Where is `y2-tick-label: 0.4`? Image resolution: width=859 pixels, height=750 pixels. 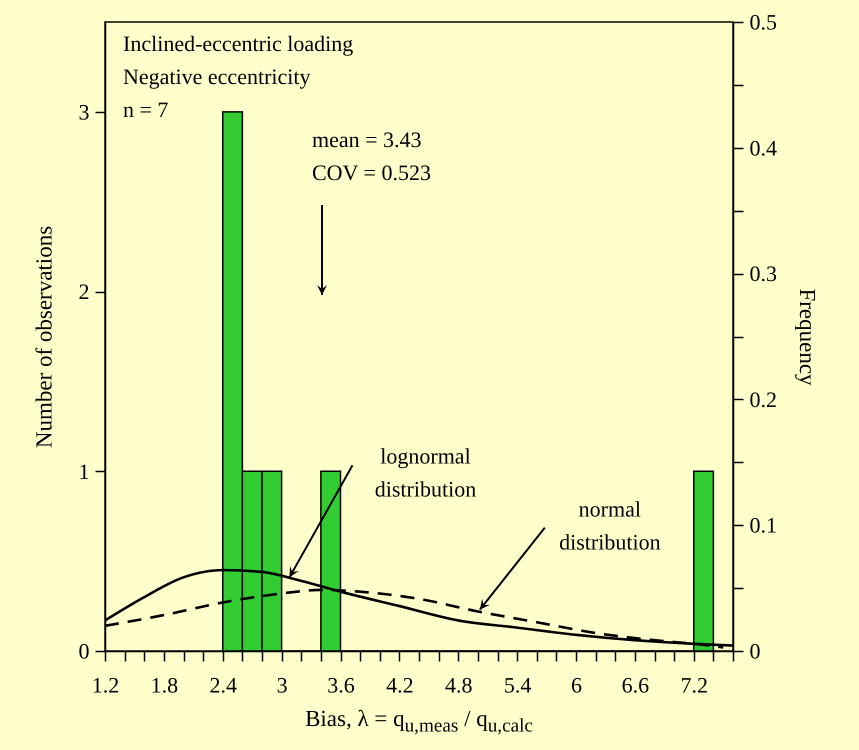
y2-tick-label: 0.4 is located at coordinates (763, 147).